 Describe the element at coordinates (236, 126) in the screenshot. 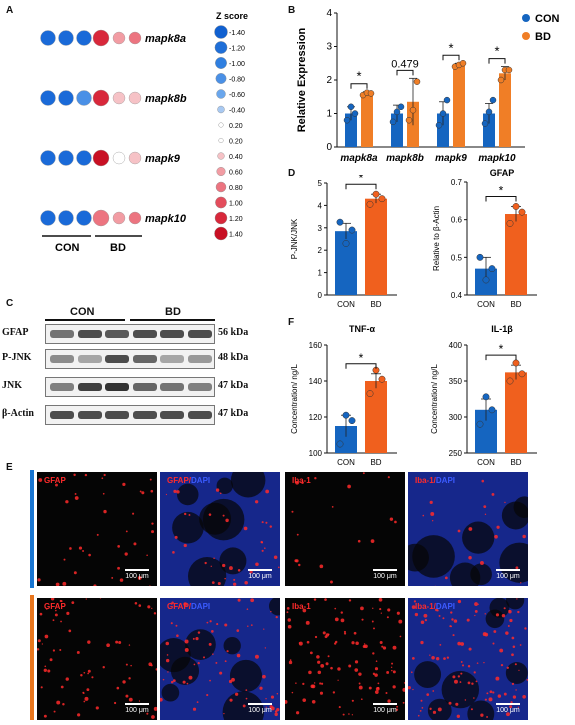

I see `zscore-legend-label: 0.20` at that location.